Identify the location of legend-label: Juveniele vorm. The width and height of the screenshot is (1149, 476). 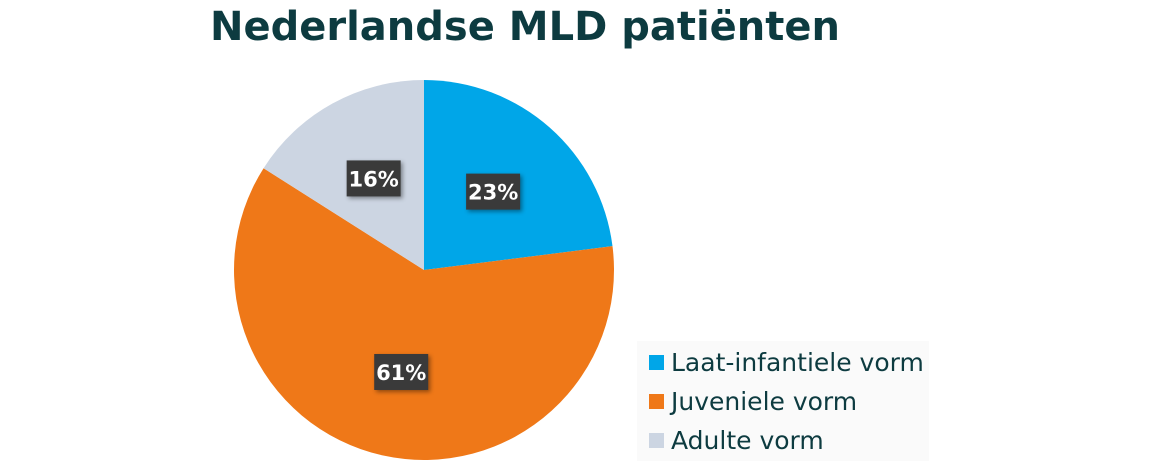
(764, 401).